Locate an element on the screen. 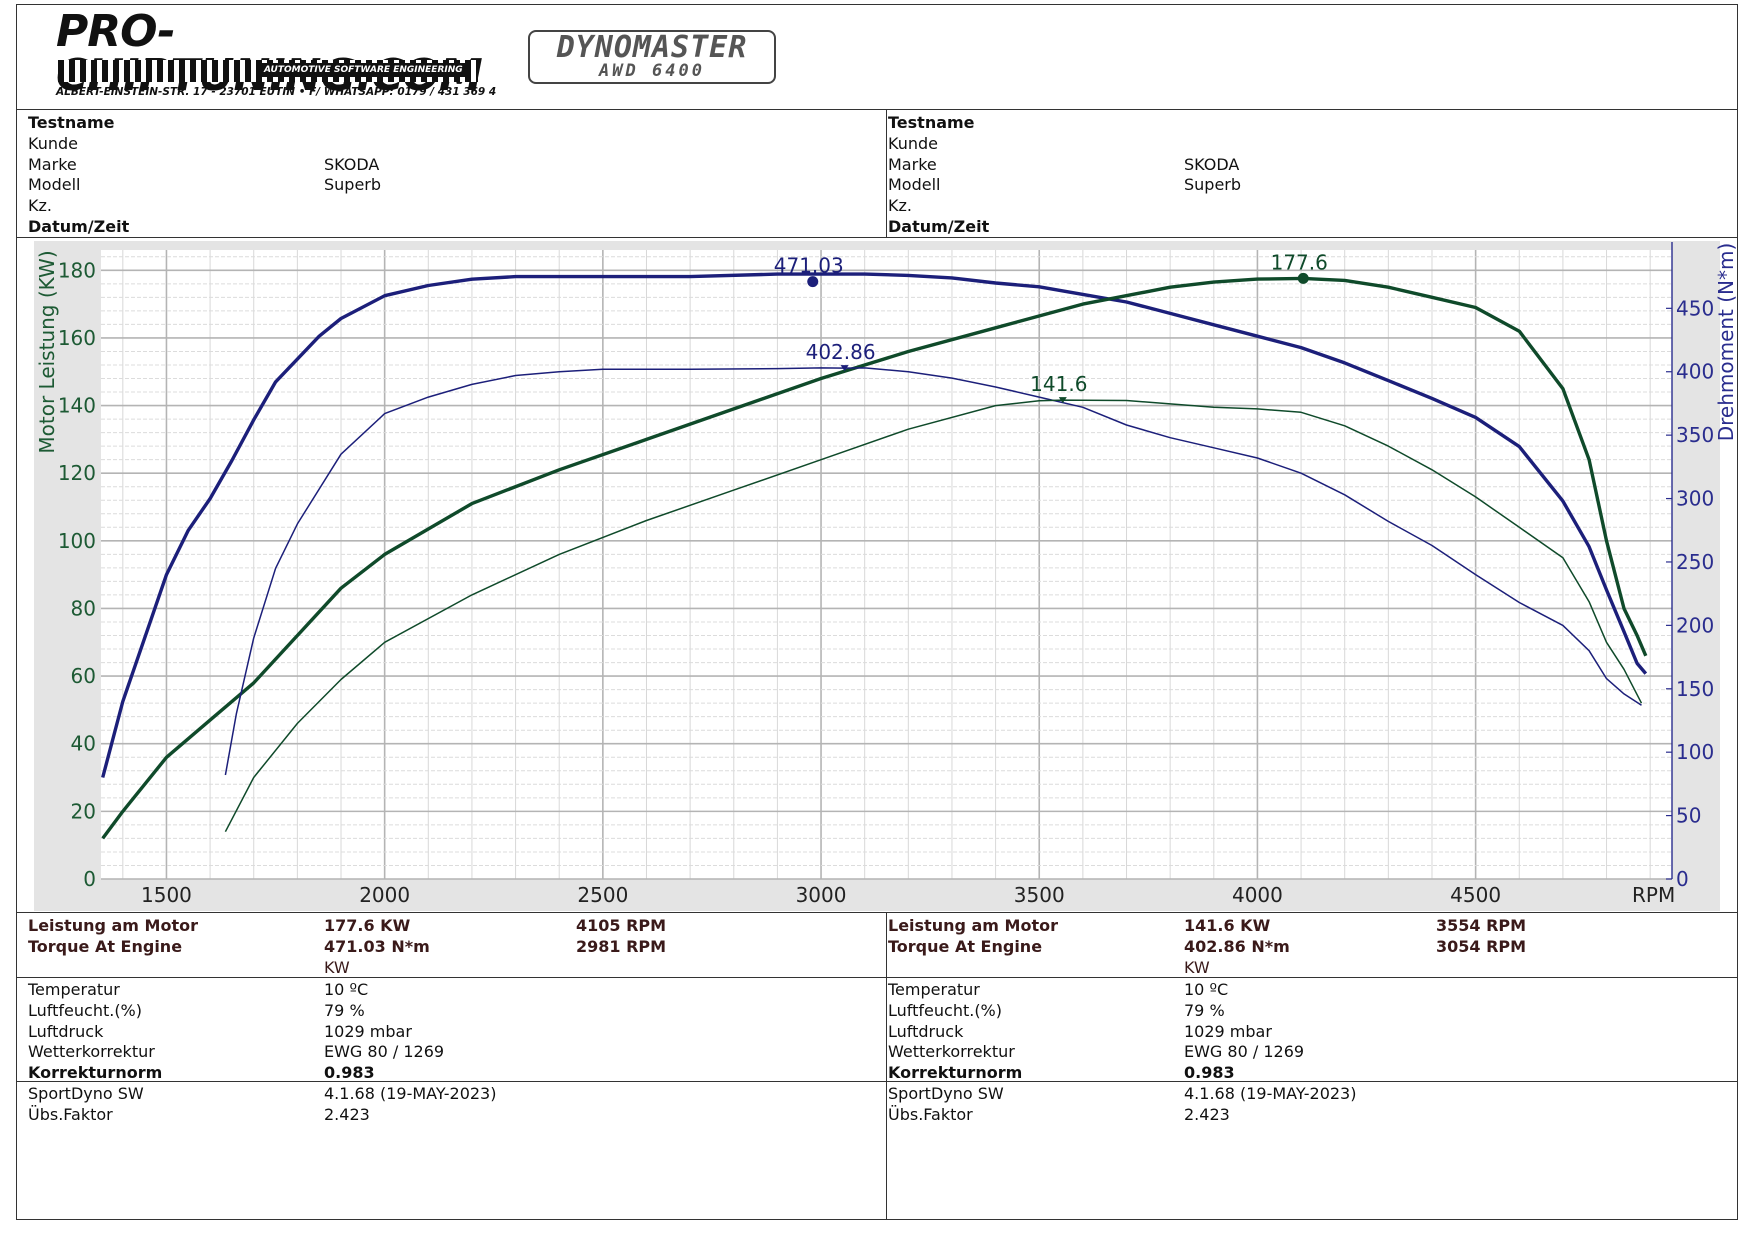 This screenshot has width=1754, height=1240. dynomaster-title: DYNOMASTER is located at coordinates (652, 47).